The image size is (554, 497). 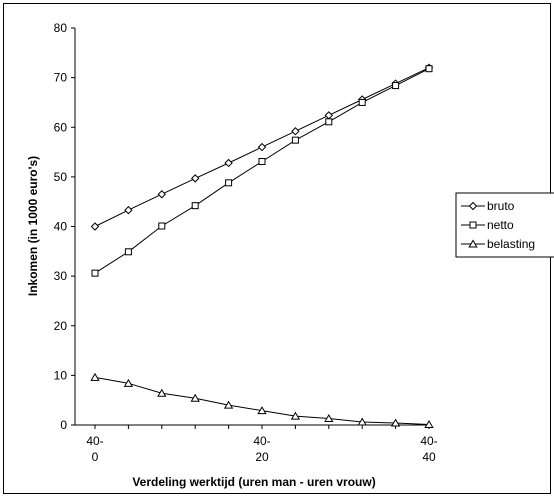 What do you see at coordinates (61, 28) in the screenshot?
I see `y-tick-label: 80` at bounding box center [61, 28].